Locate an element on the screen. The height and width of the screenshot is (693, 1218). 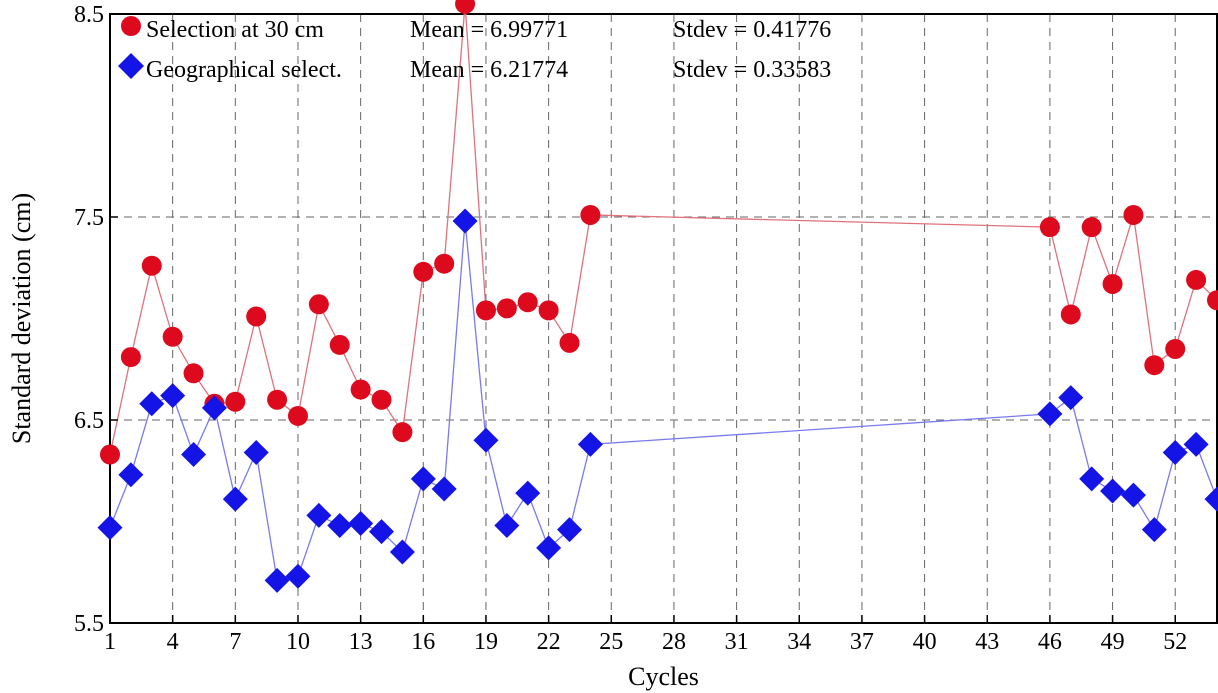
x-tick-label: 52 is located at coordinates (1175, 642).